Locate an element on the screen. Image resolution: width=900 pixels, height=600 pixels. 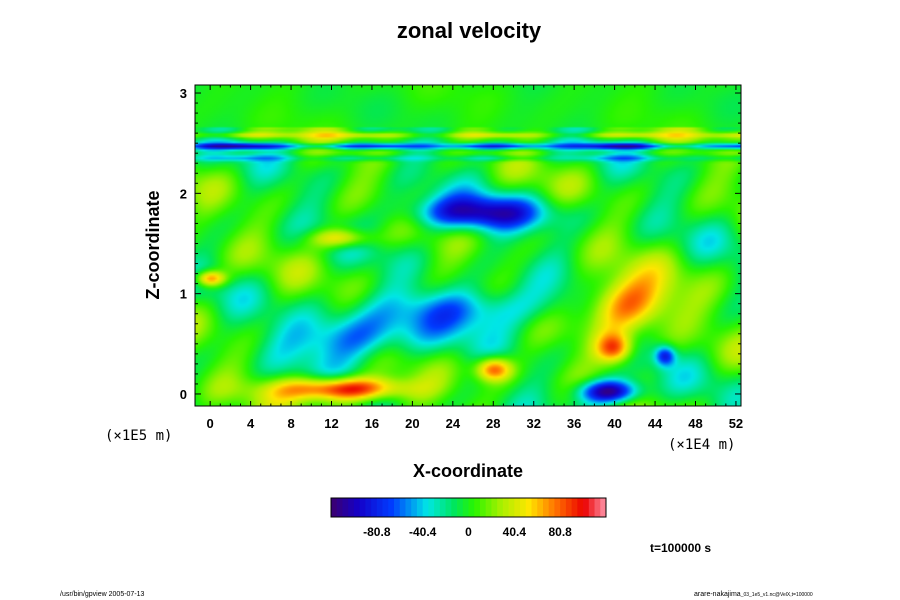
y-tick-label: 2 is located at coordinates (183, 193).